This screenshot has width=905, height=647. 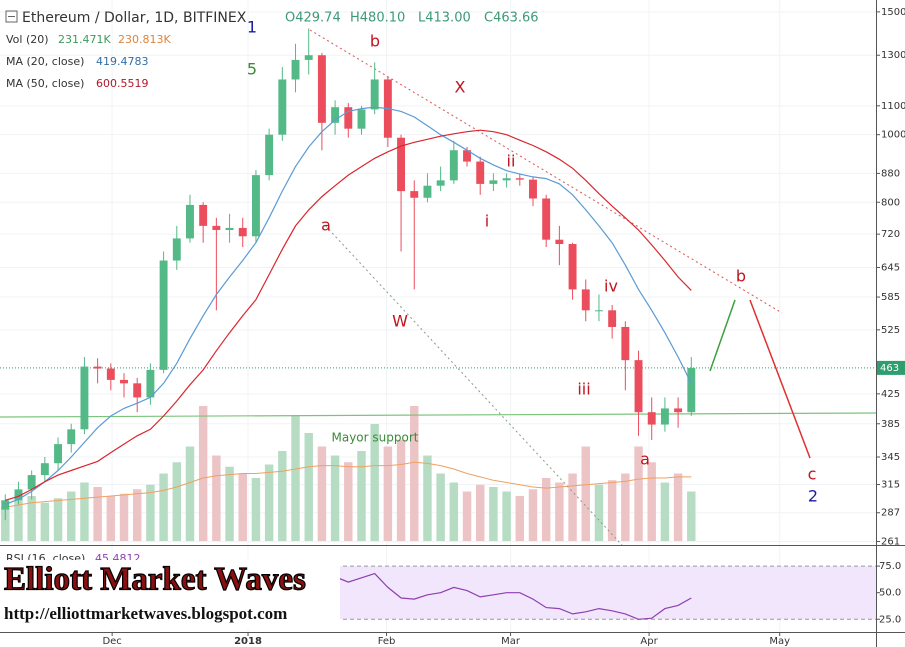 I want to click on collapse-icon, so click(x=11, y=16).